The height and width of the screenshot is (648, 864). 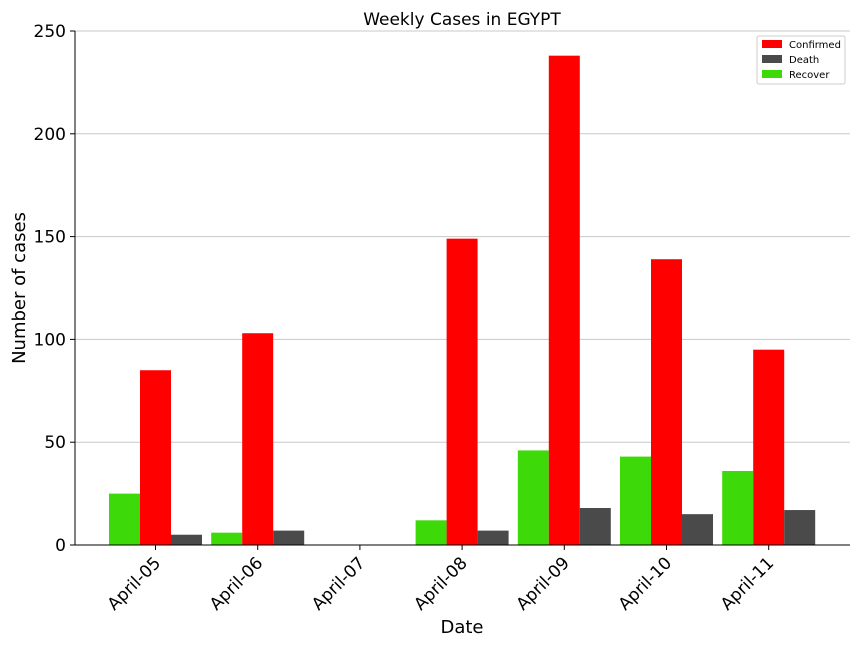 I want to click on x-tick-label: April-11, so click(x=747, y=583).